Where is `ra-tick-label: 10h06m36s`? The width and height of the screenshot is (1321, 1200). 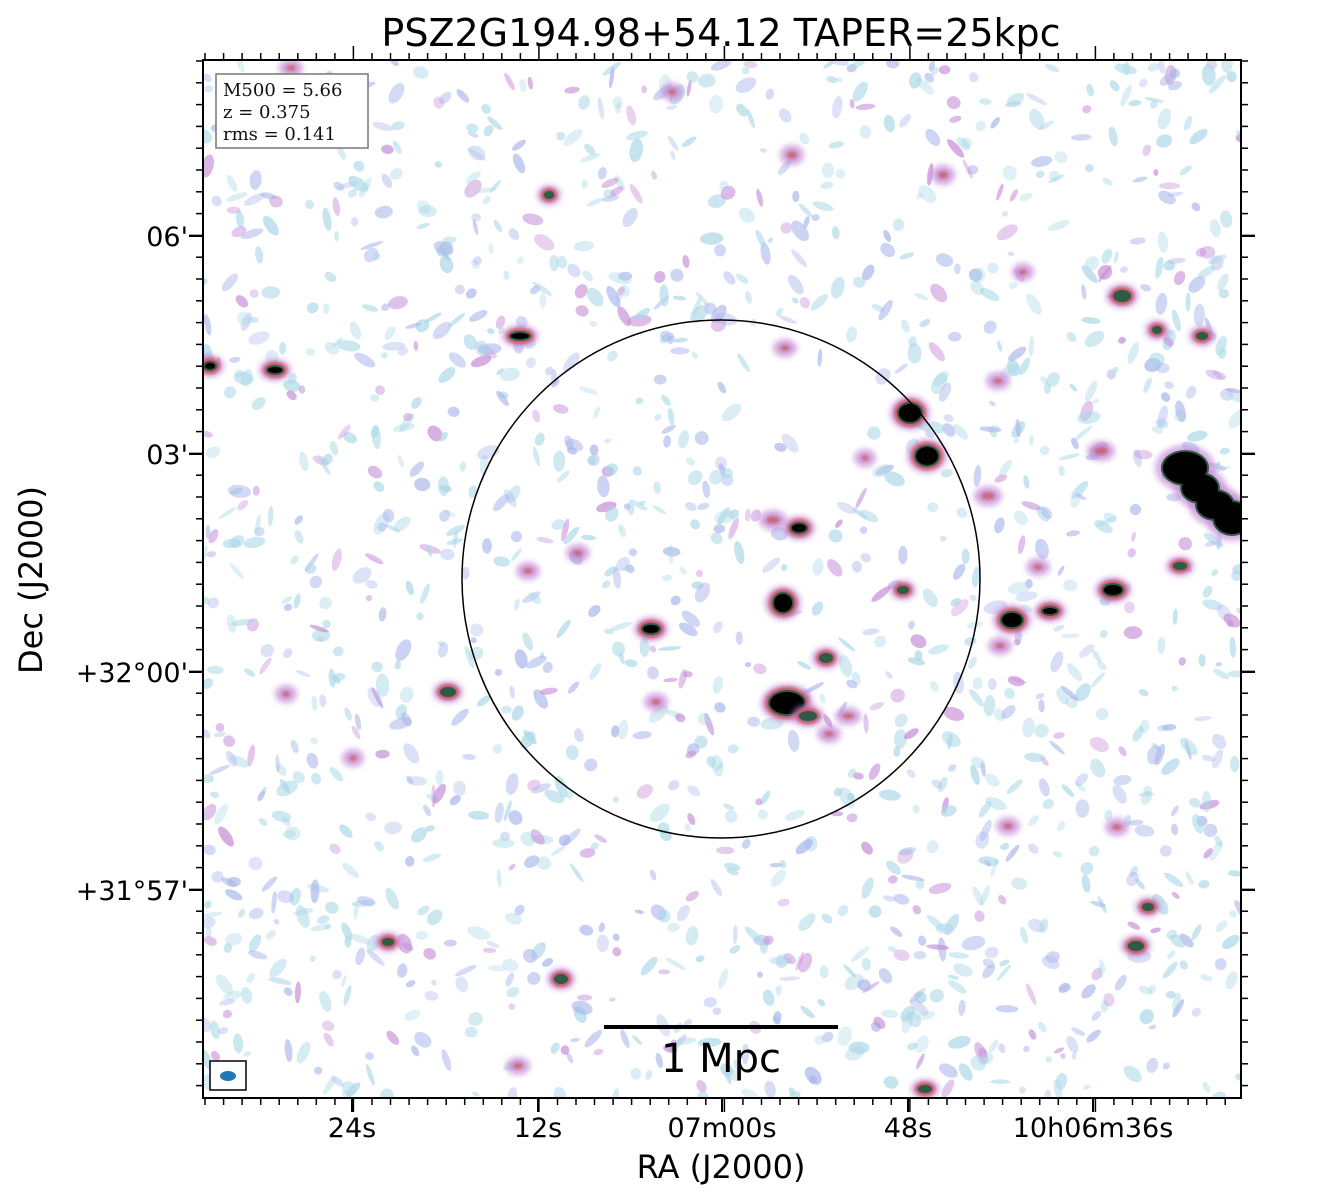
ra-tick-label: 10h06m36s is located at coordinates (1093, 1128).